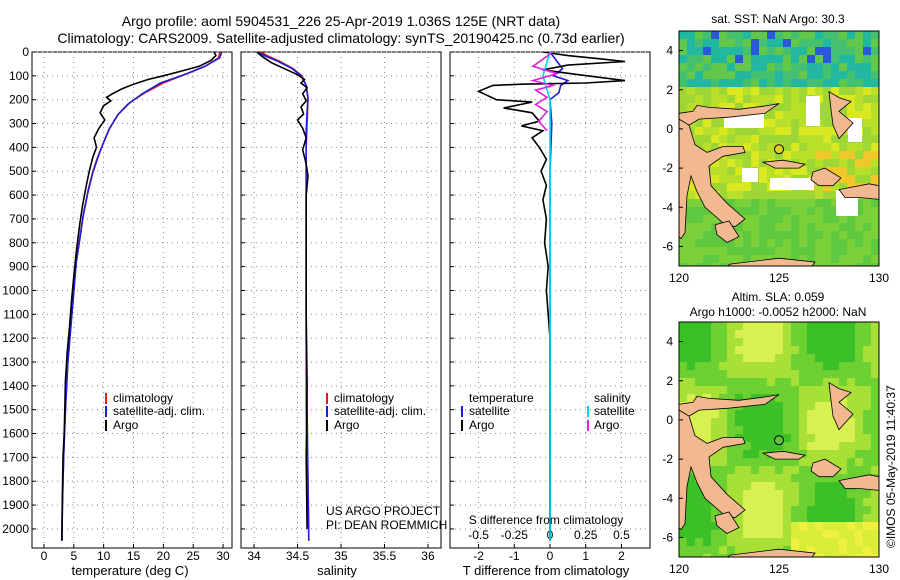  Describe the element at coordinates (19, 124) in the screenshot. I see `depth-tick-label: 300` at that location.